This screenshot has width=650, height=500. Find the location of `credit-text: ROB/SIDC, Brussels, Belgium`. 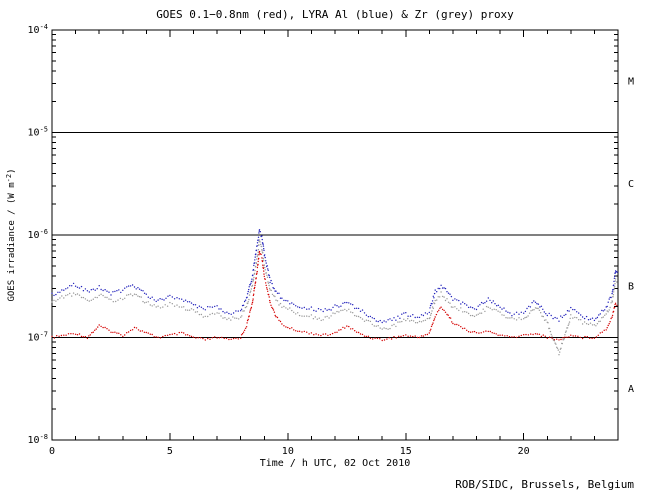

credit-text: ROB/SIDC, Brussels, Belgium is located at coordinates (544, 484).